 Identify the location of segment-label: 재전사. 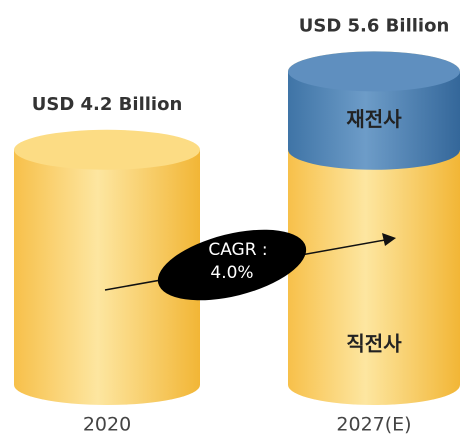
(374, 119).